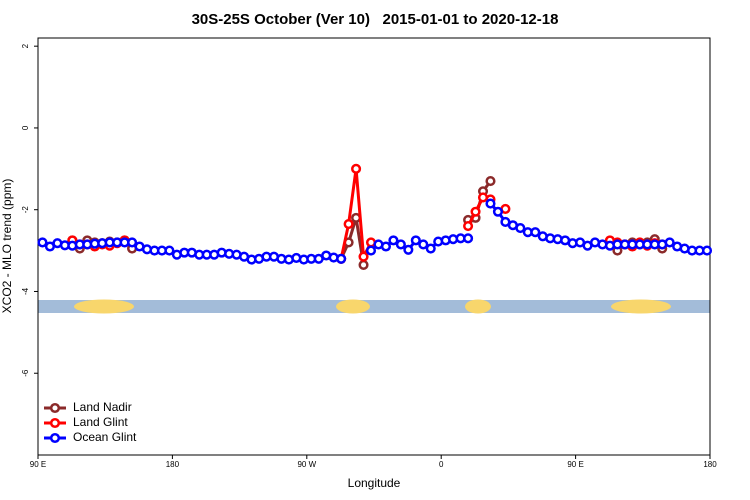 Image resolution: width=750 pixels, height=500 pixels. Describe the element at coordinates (25, 210) in the screenshot. I see `y-tick-label: -2` at that location.